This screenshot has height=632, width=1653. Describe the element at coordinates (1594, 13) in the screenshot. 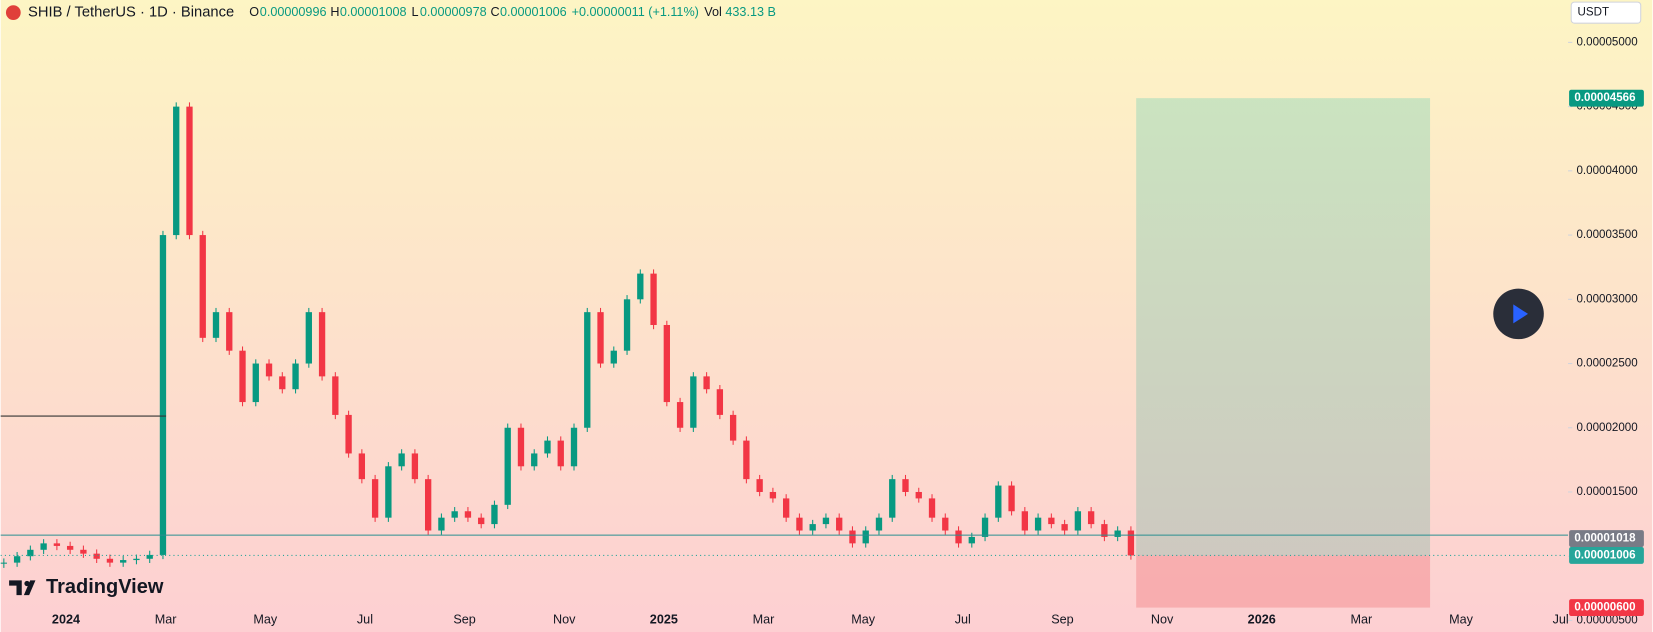

I see `currency-label: USDT` at that location.